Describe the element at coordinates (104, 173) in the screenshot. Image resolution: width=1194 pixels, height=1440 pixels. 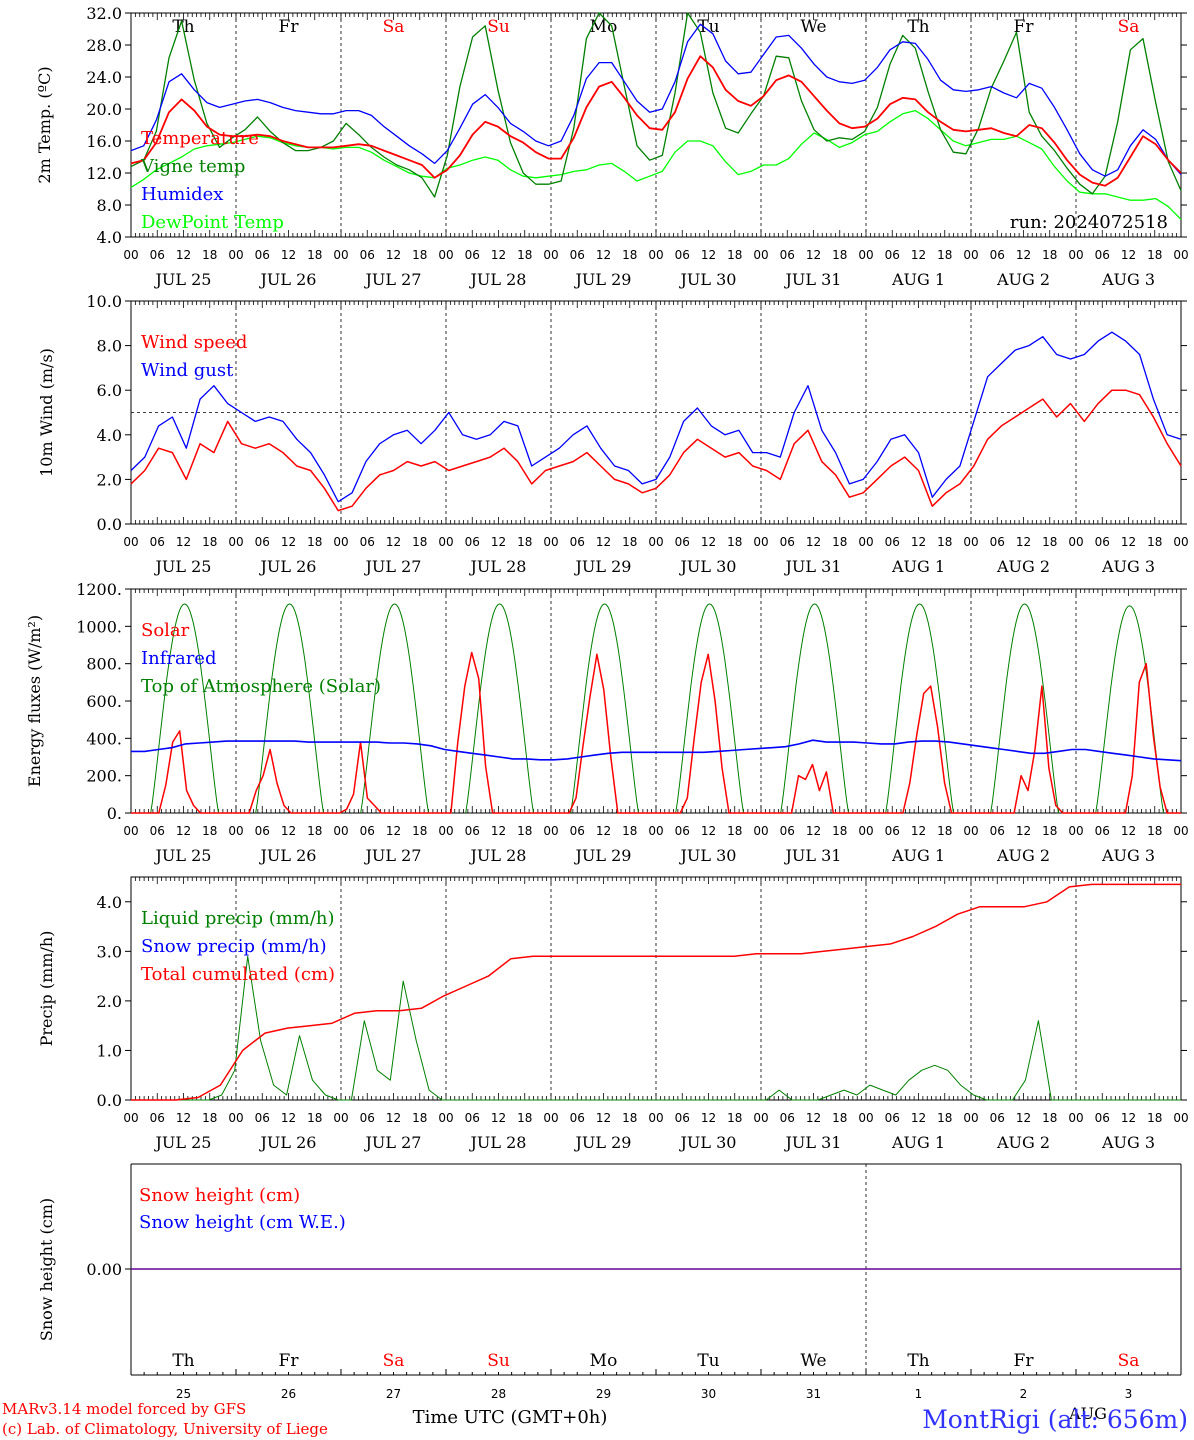
I see `y-tick-label: 12.0` at that location.